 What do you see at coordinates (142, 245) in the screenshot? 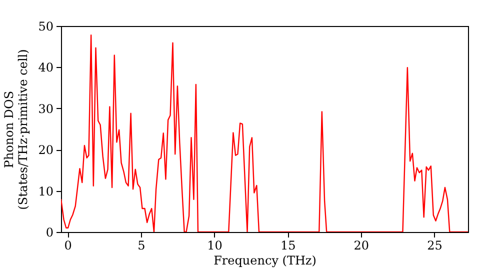
I see `x-tick-label: 5` at bounding box center [142, 245].